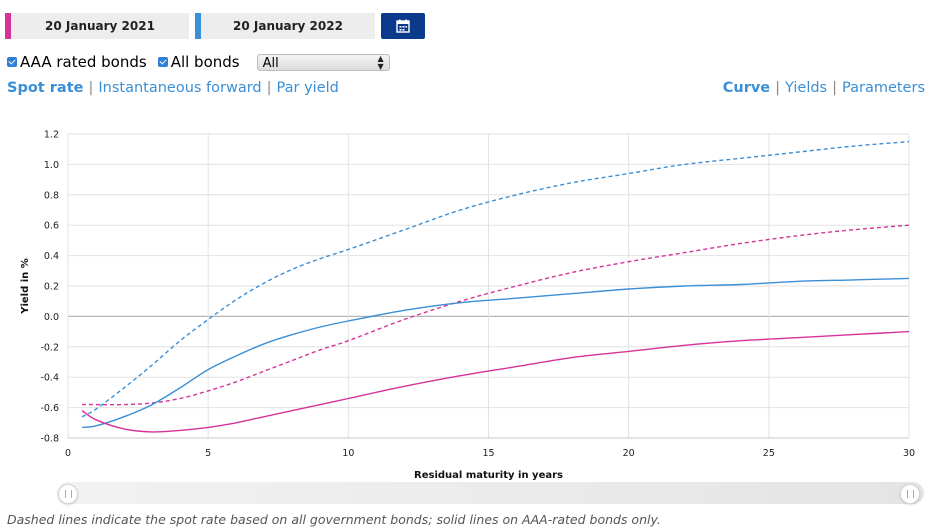 Image resolution: width=925 pixels, height=529 pixels. I want to click on y-tick-label: 0.0, so click(51, 317).